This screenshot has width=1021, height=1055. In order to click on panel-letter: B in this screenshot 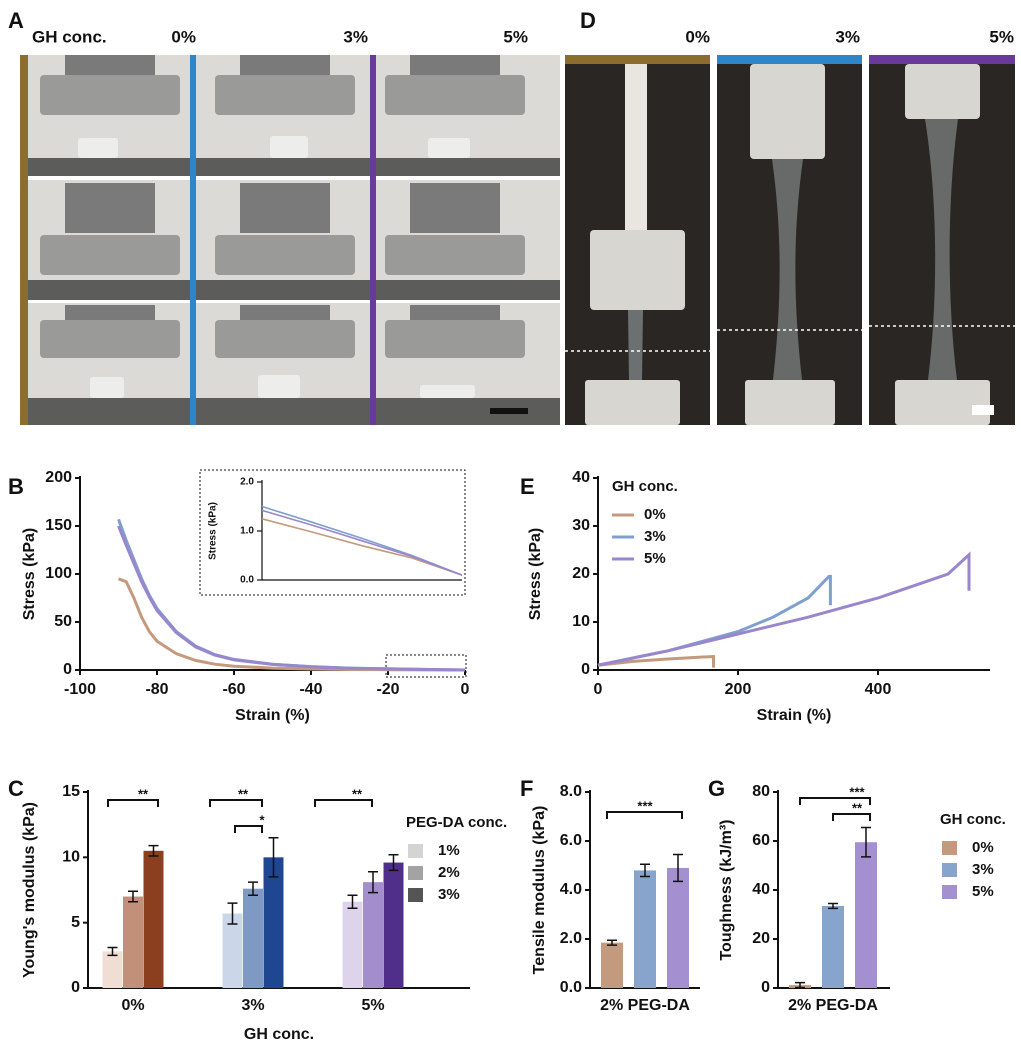, I will do `click(16, 486)`.